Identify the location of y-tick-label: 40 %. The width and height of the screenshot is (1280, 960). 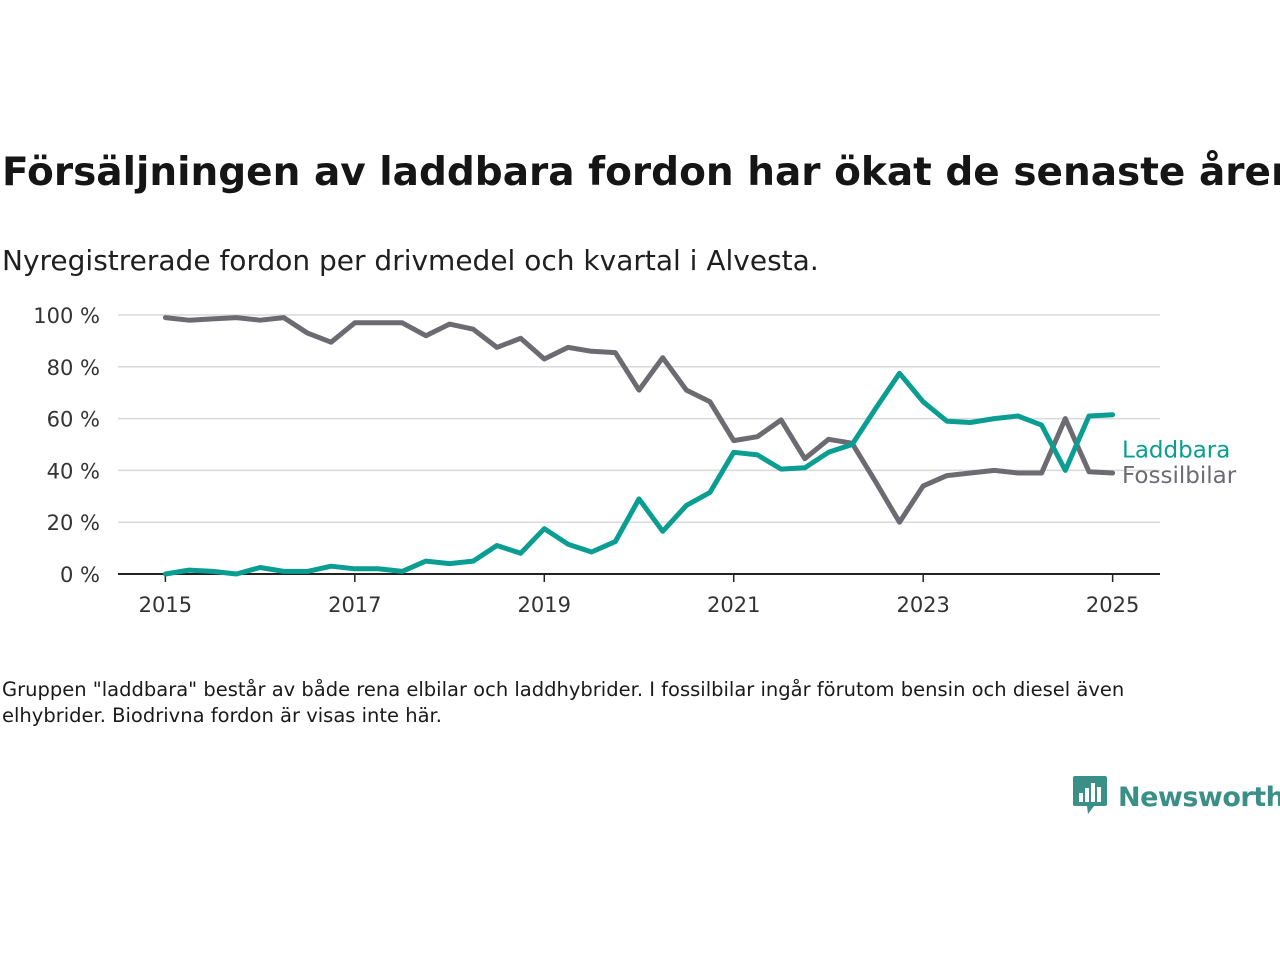
(73, 471).